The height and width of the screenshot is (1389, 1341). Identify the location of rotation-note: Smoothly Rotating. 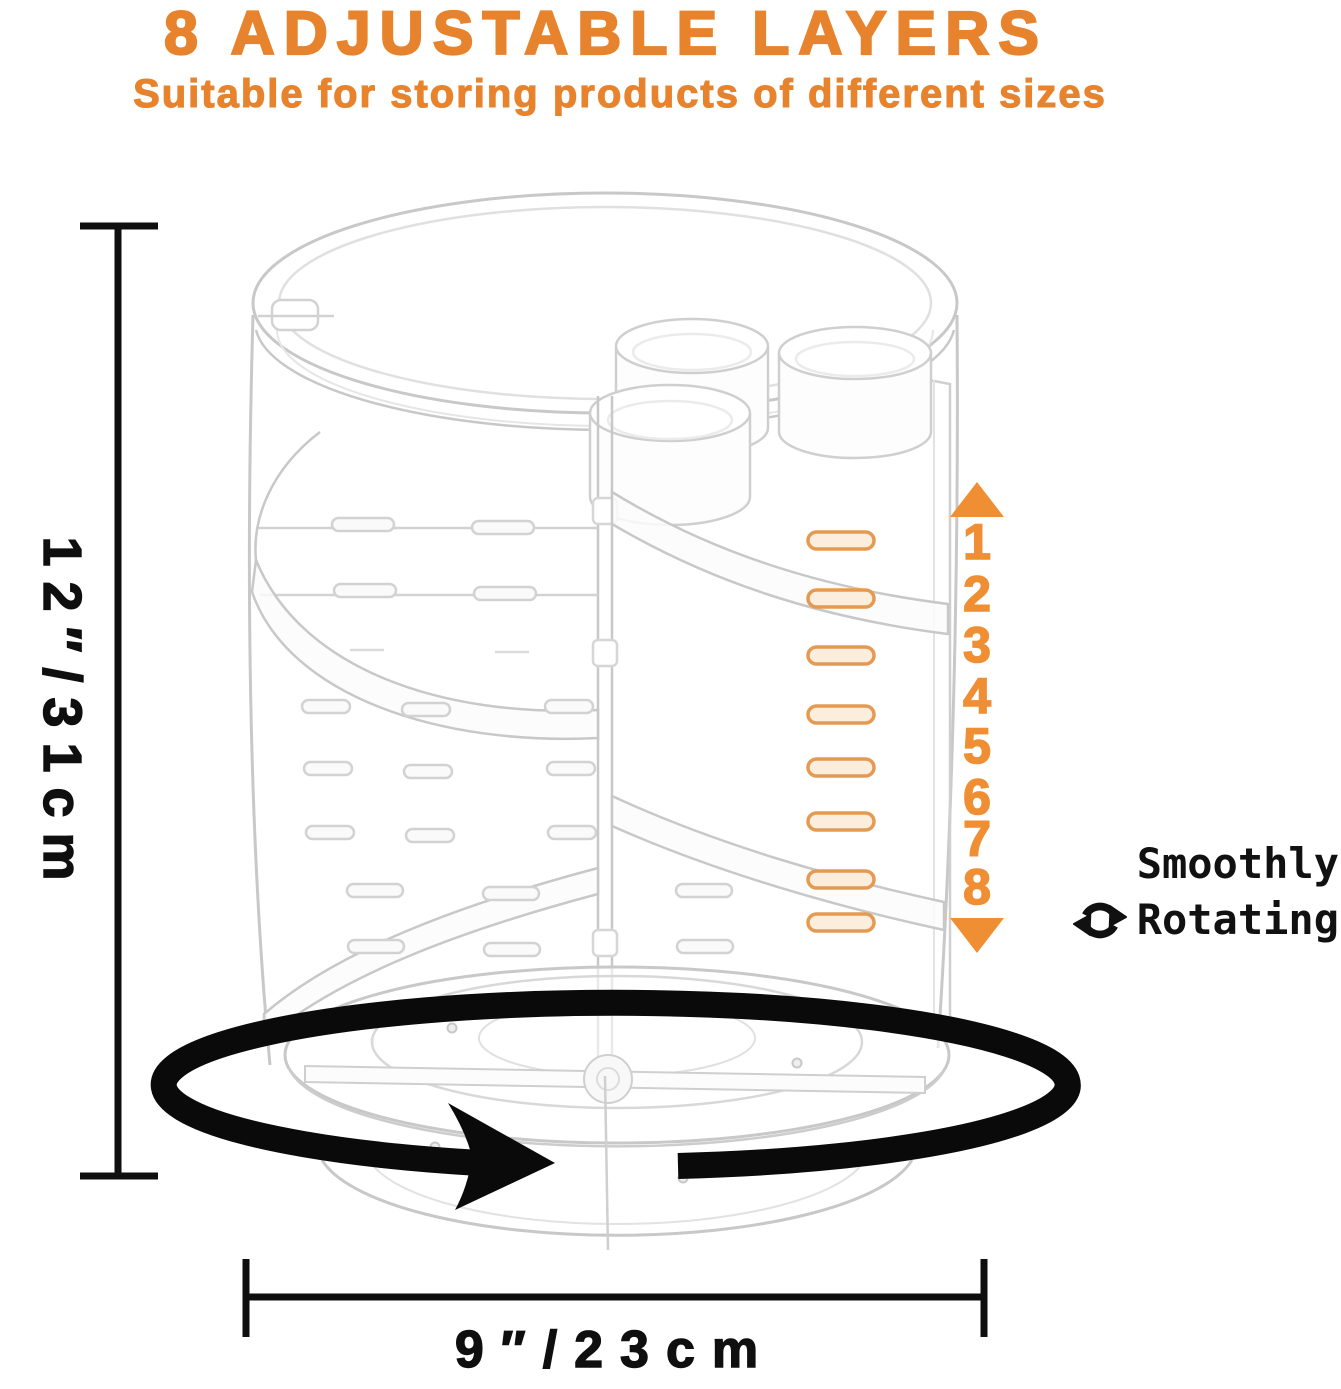
(1205, 892).